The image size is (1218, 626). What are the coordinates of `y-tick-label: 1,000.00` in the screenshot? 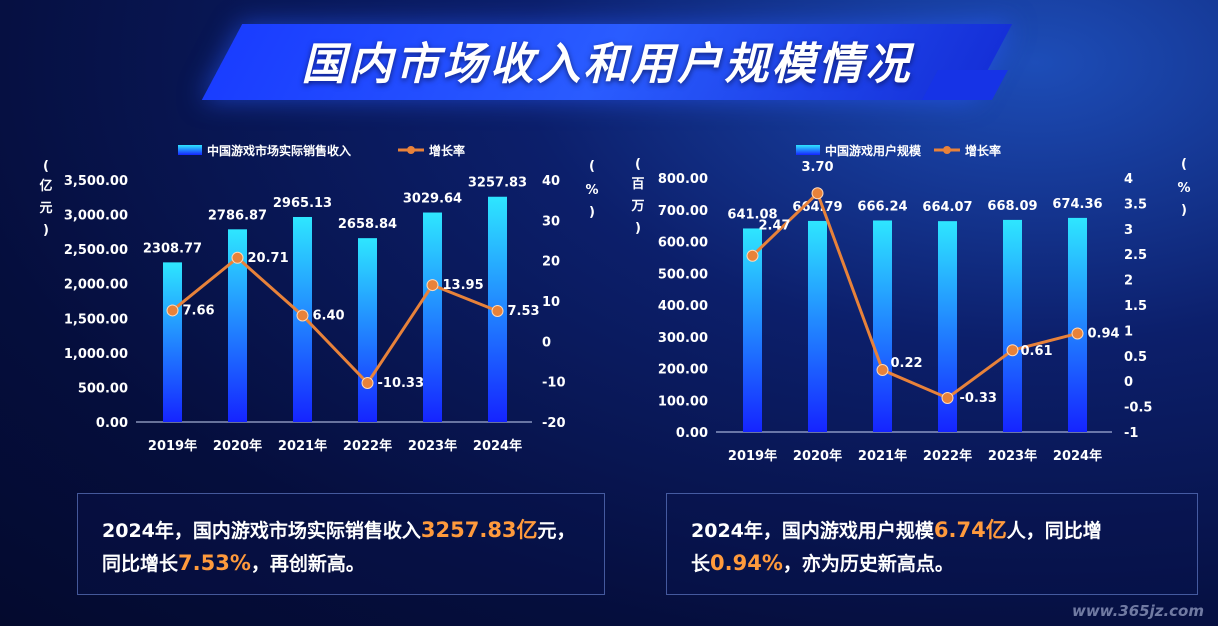 It's located at (96, 354).